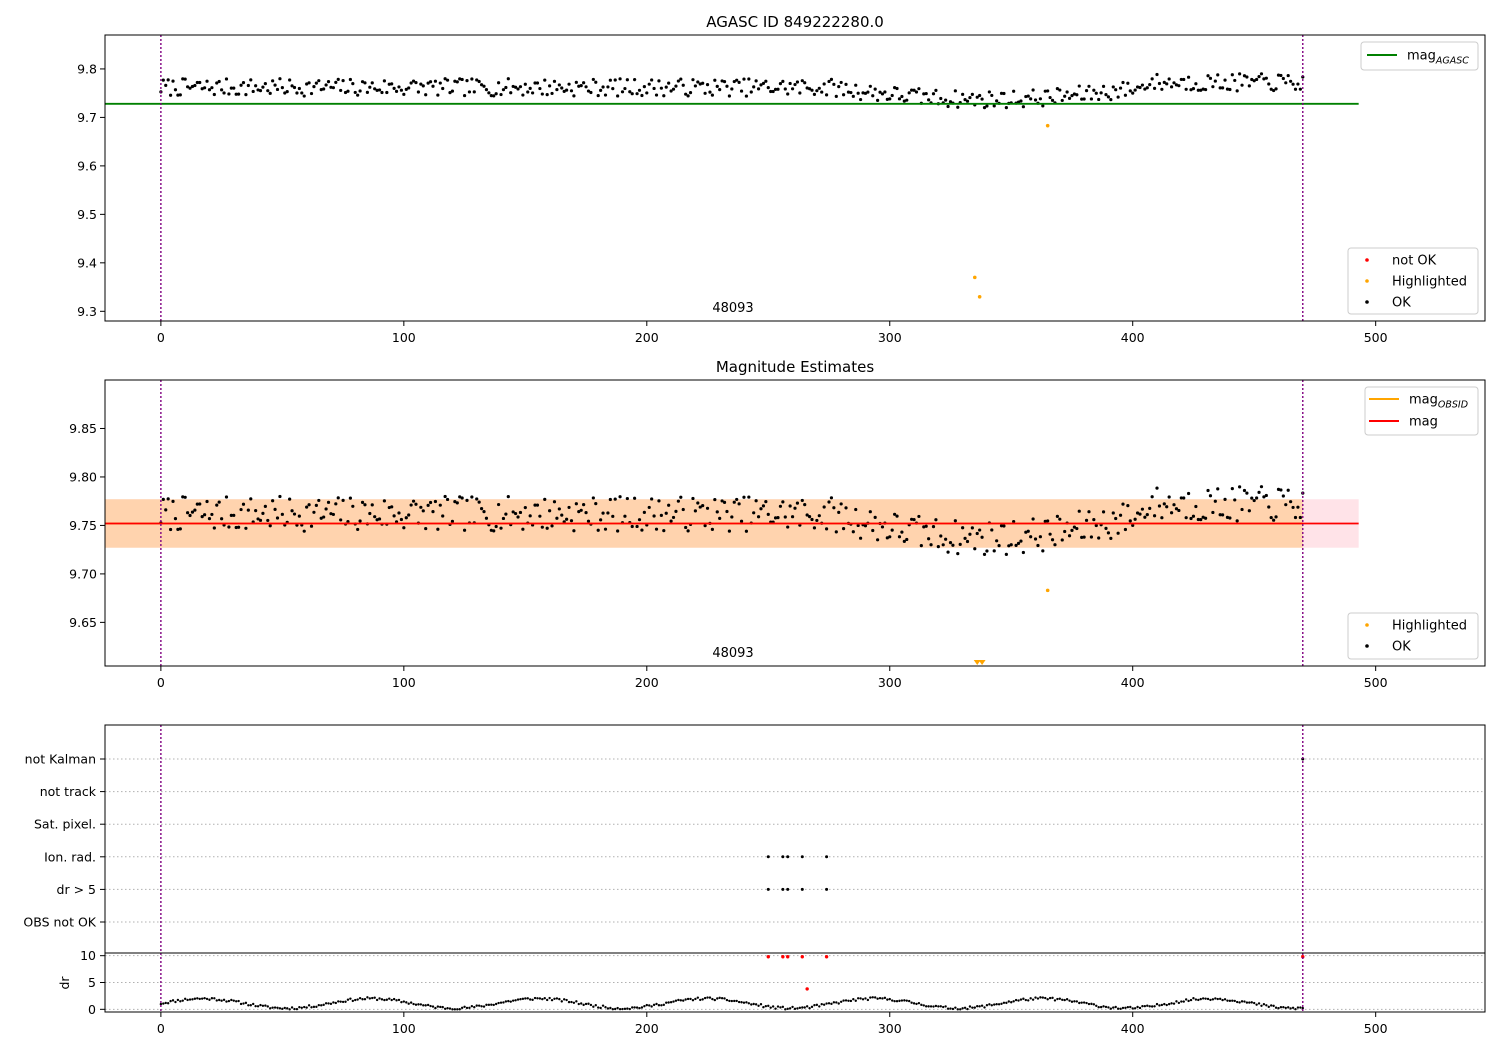 This screenshot has height=1050, width=1500. Describe the element at coordinates (161, 682) in the screenshot. I see `p2-xtick-label: 0` at that location.